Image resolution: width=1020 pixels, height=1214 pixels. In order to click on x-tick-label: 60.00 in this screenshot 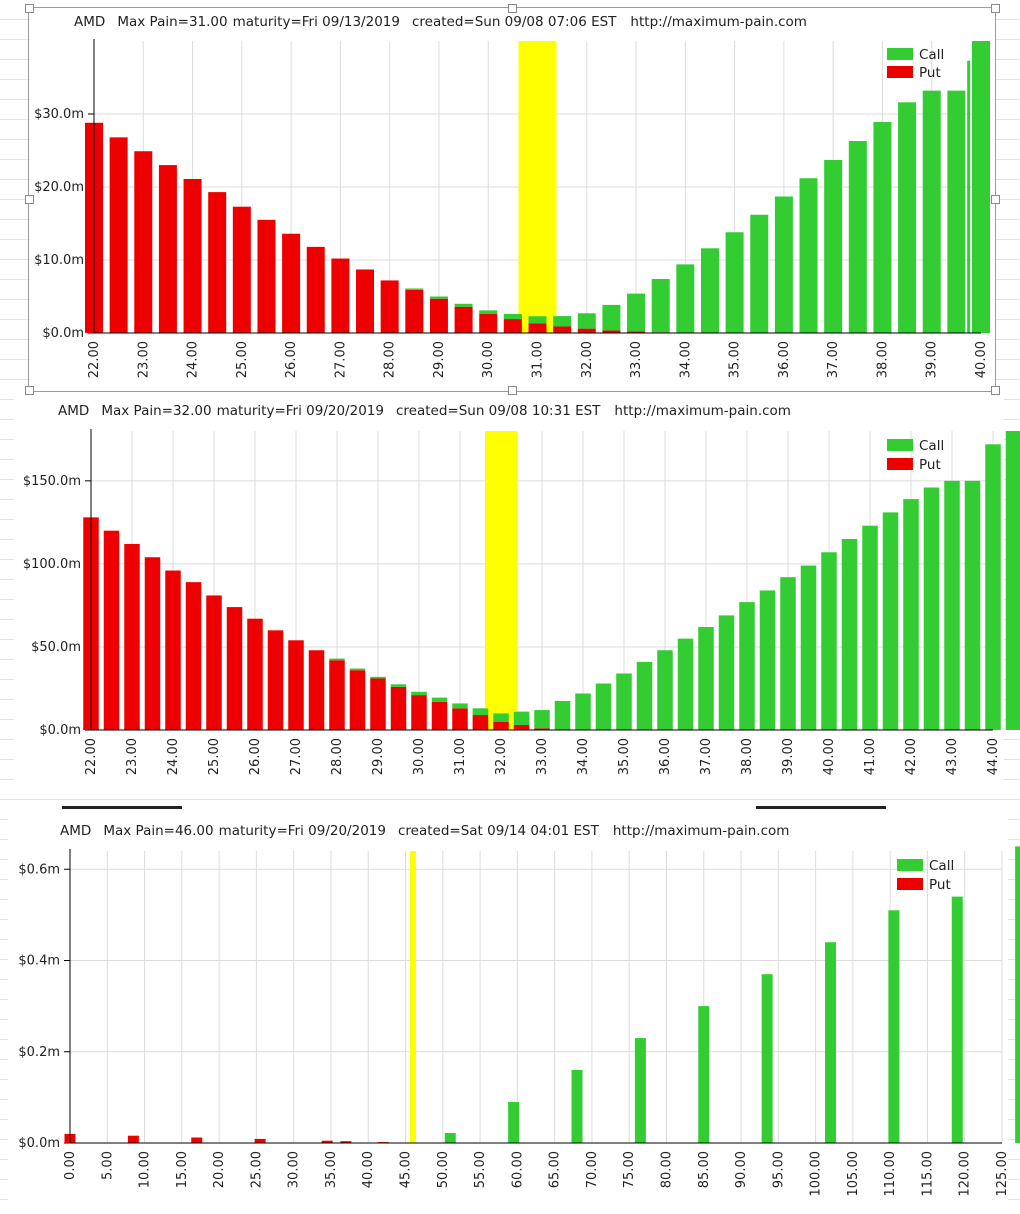, I will do `click(517, 1169)`.